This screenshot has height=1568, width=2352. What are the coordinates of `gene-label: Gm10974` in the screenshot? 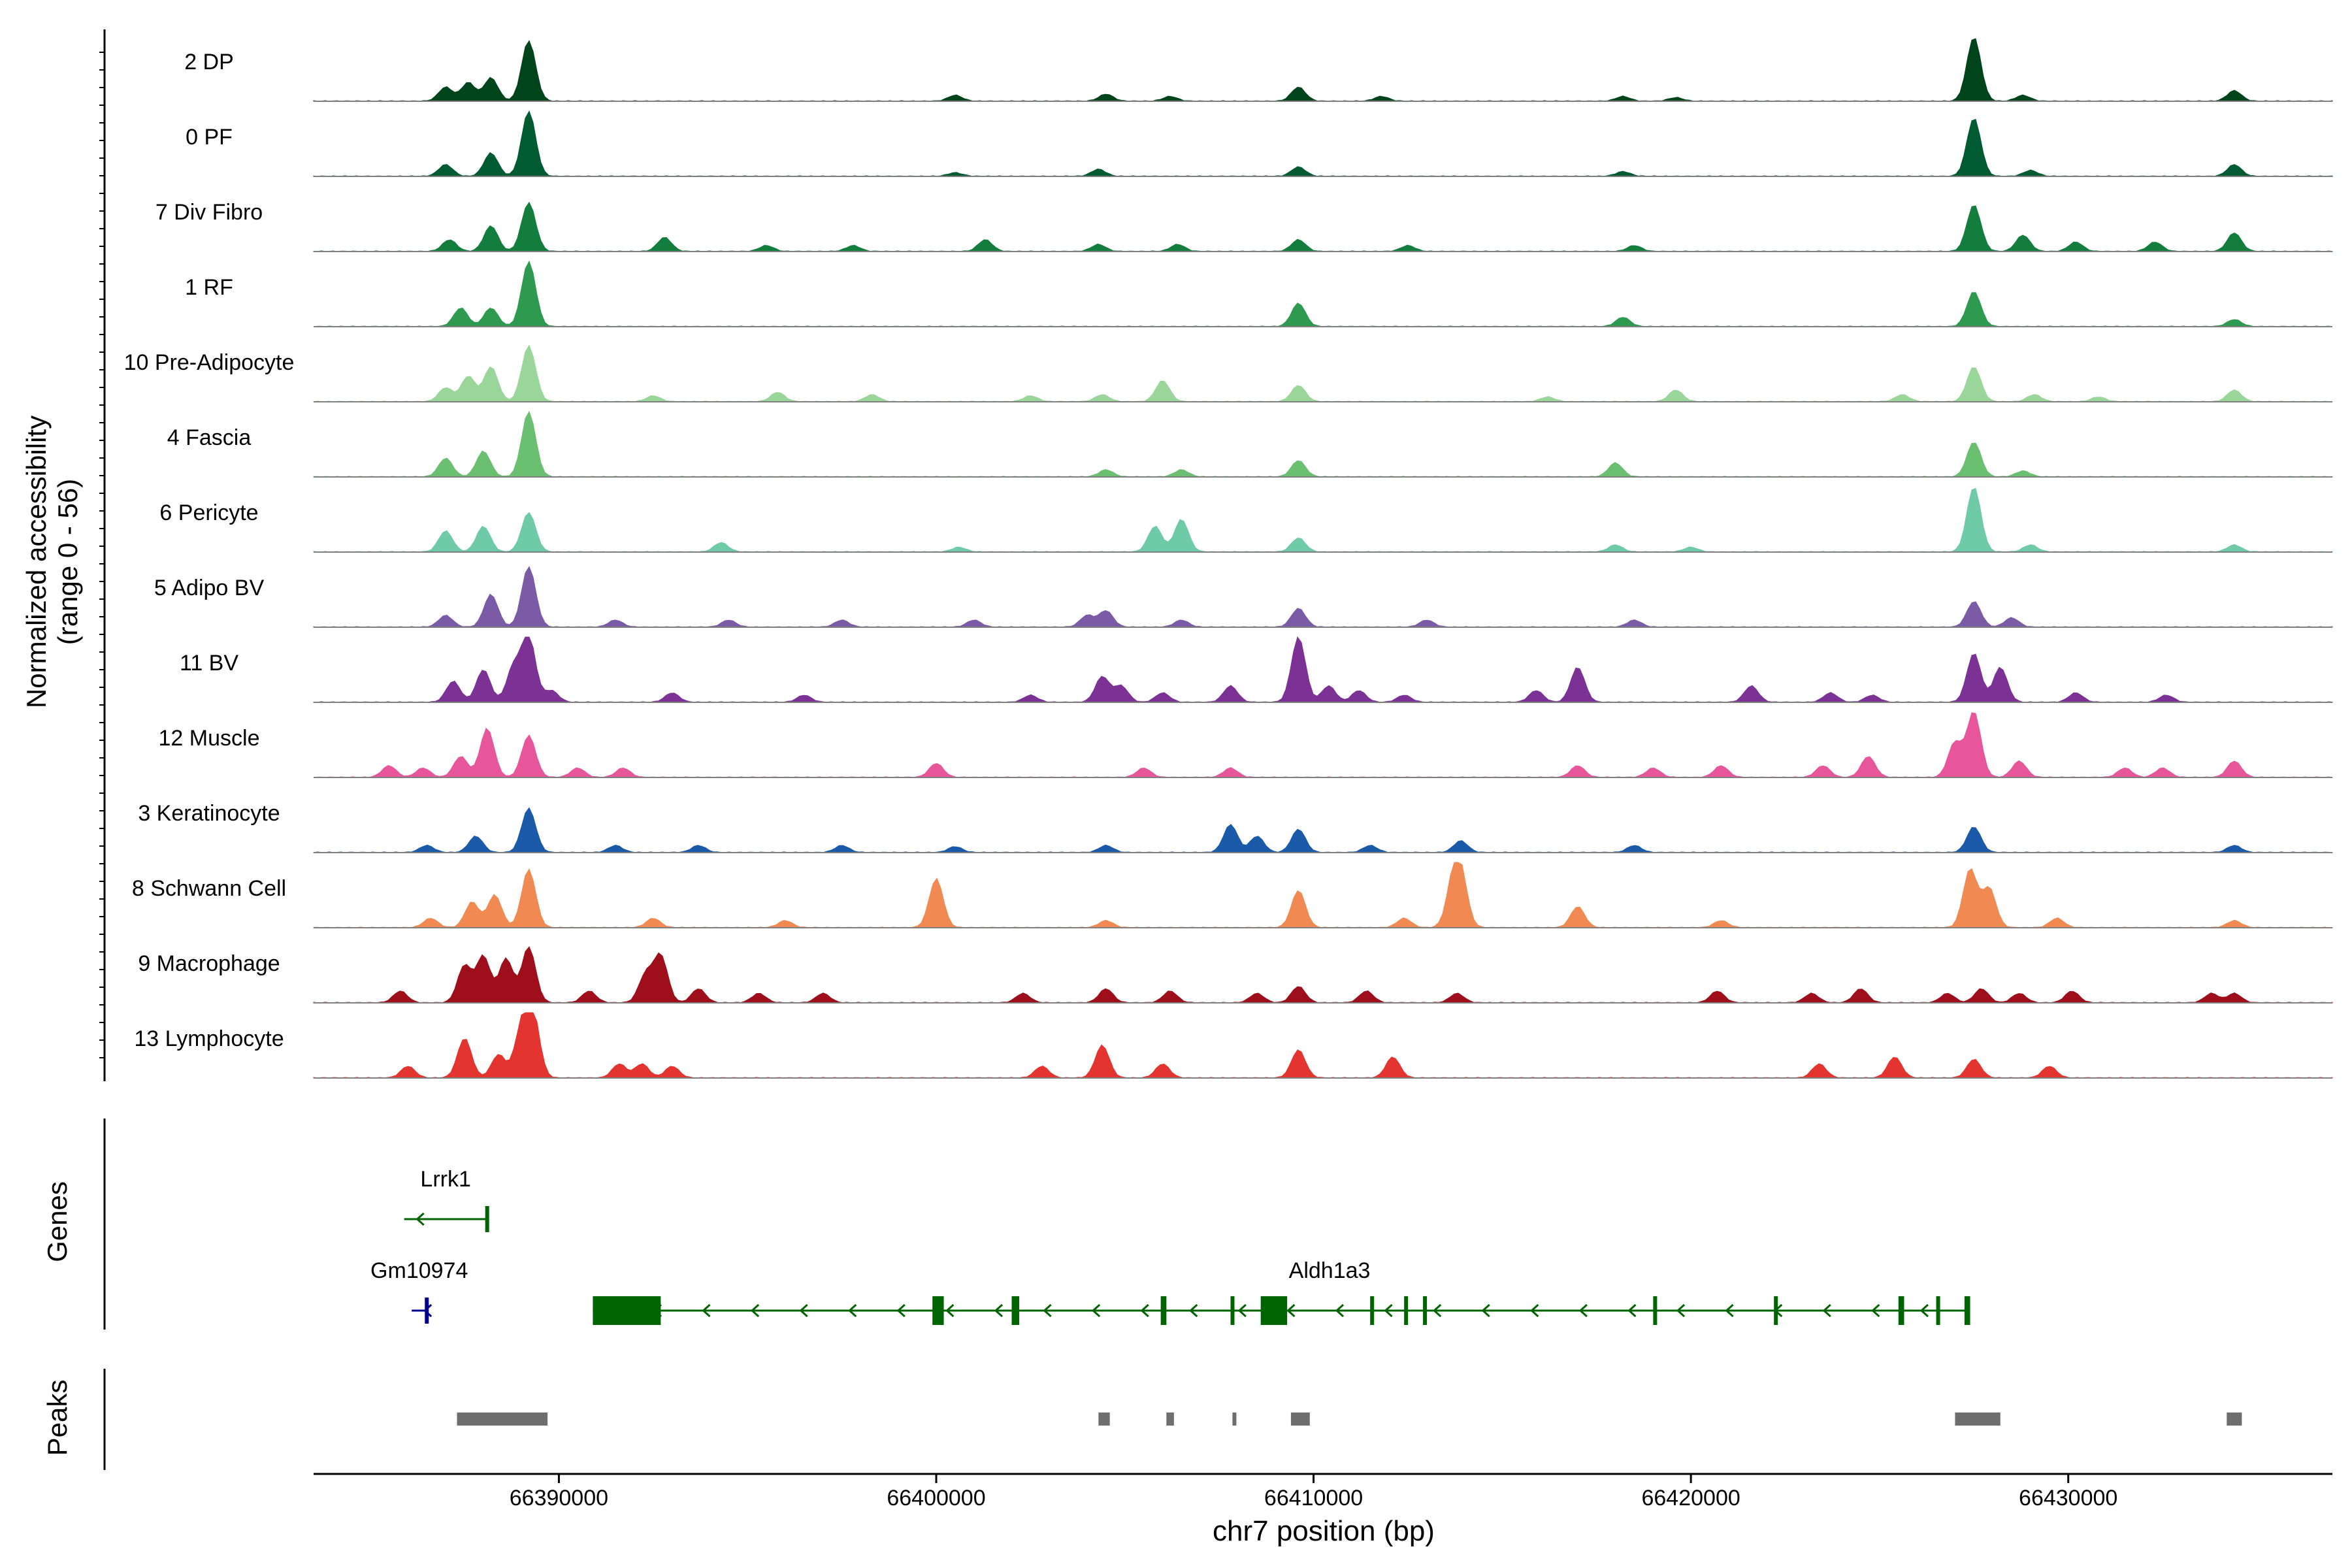 It's located at (419, 1270).